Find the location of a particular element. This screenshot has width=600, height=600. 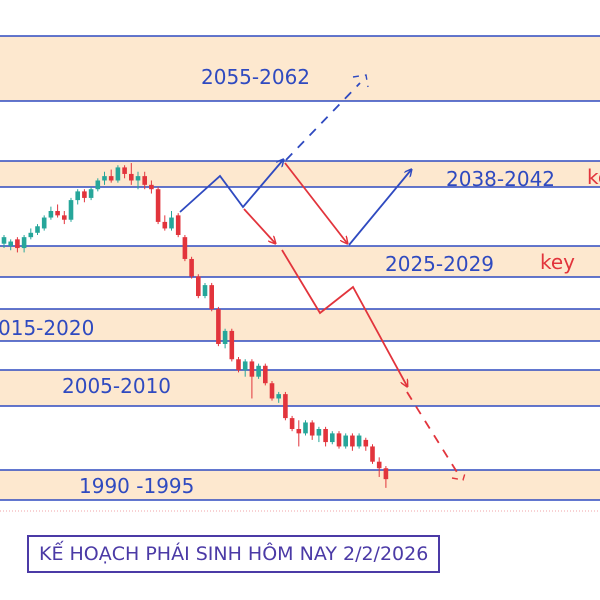

blue-scenario-rebound is located at coordinates (379, 208).